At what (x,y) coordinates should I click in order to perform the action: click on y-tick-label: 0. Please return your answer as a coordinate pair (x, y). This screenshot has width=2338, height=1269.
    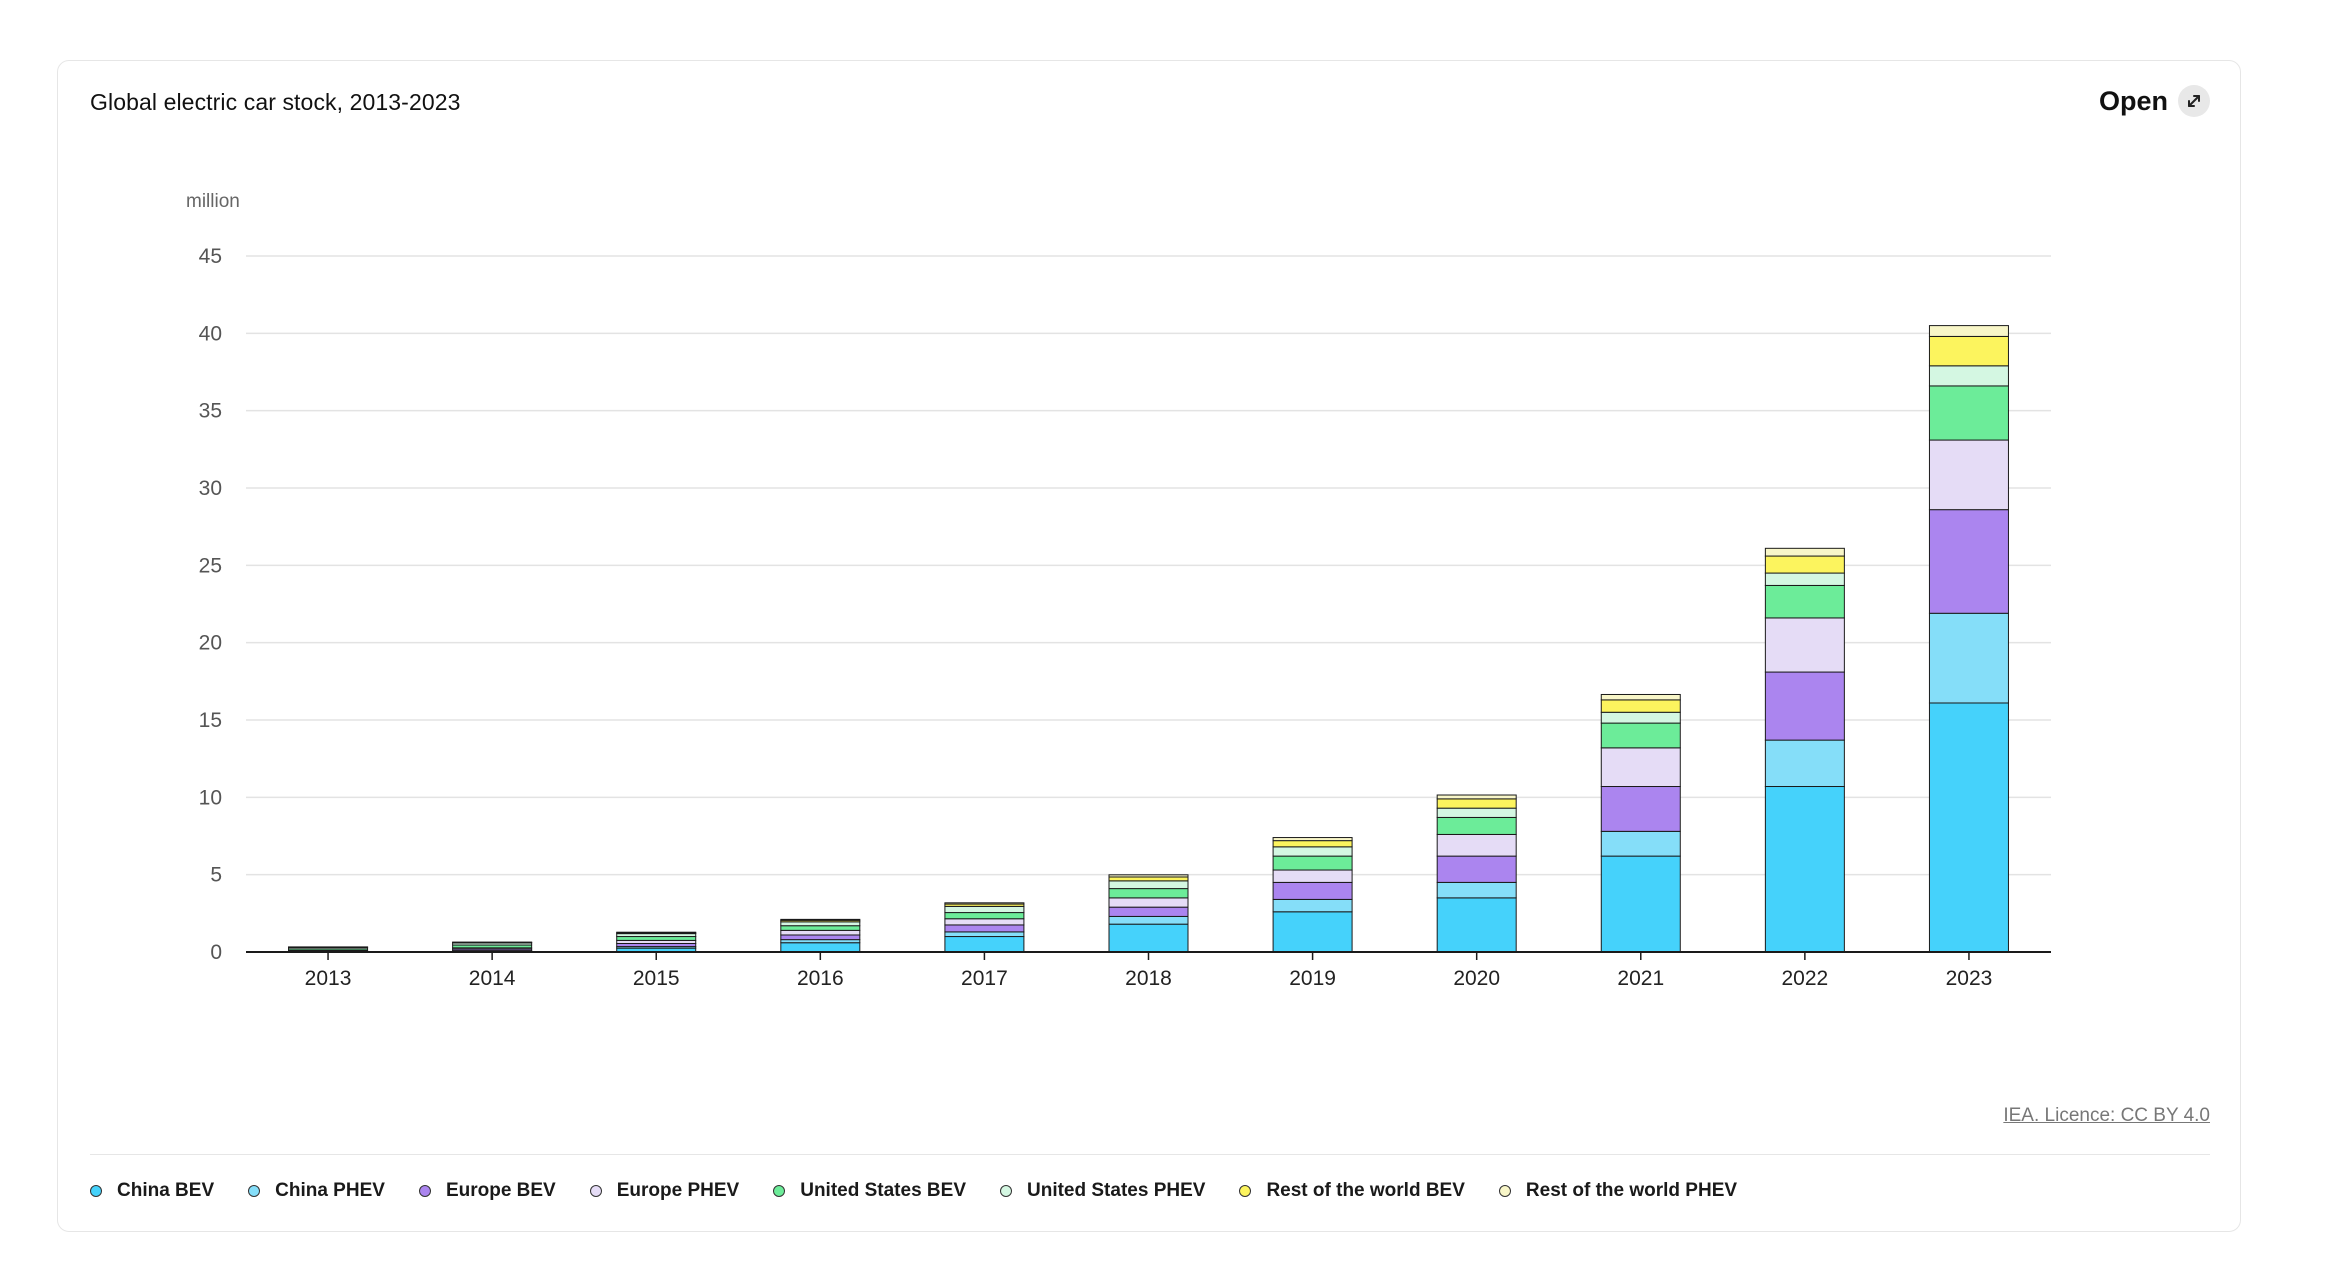
    Looking at the image, I should click on (216, 952).